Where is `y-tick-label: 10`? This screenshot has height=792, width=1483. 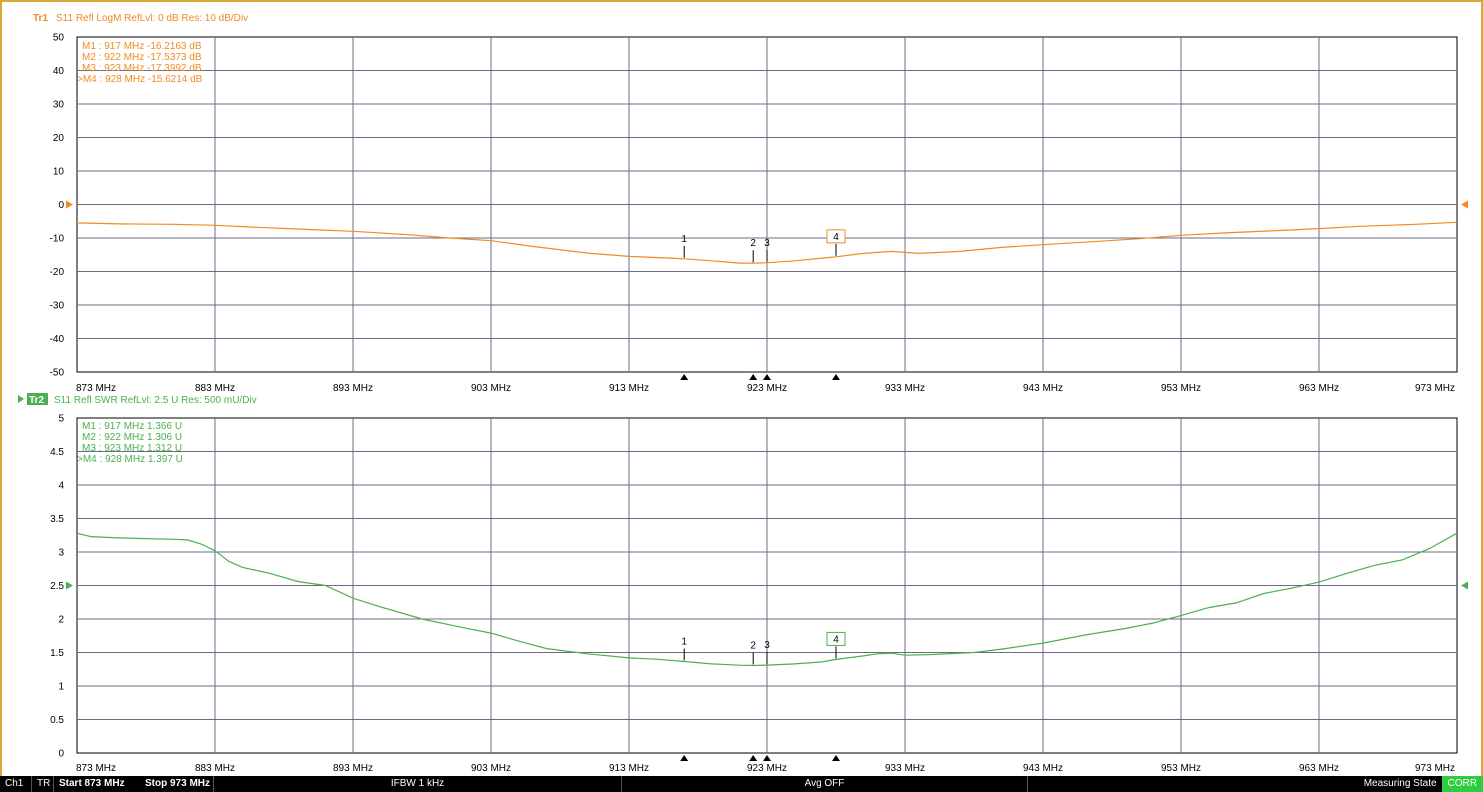
y-tick-label: 10 is located at coordinates (59, 172).